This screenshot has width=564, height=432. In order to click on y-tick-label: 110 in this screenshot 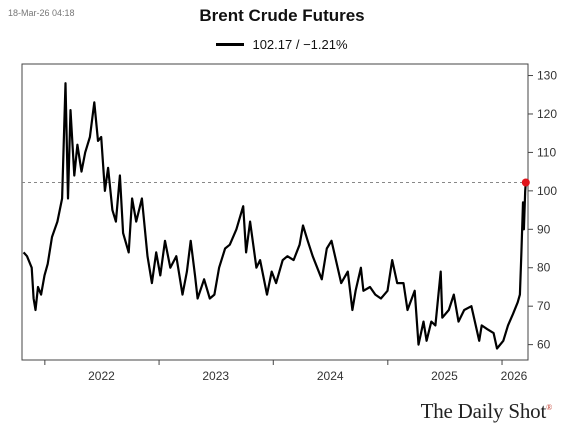, I will do `click(546, 152)`.